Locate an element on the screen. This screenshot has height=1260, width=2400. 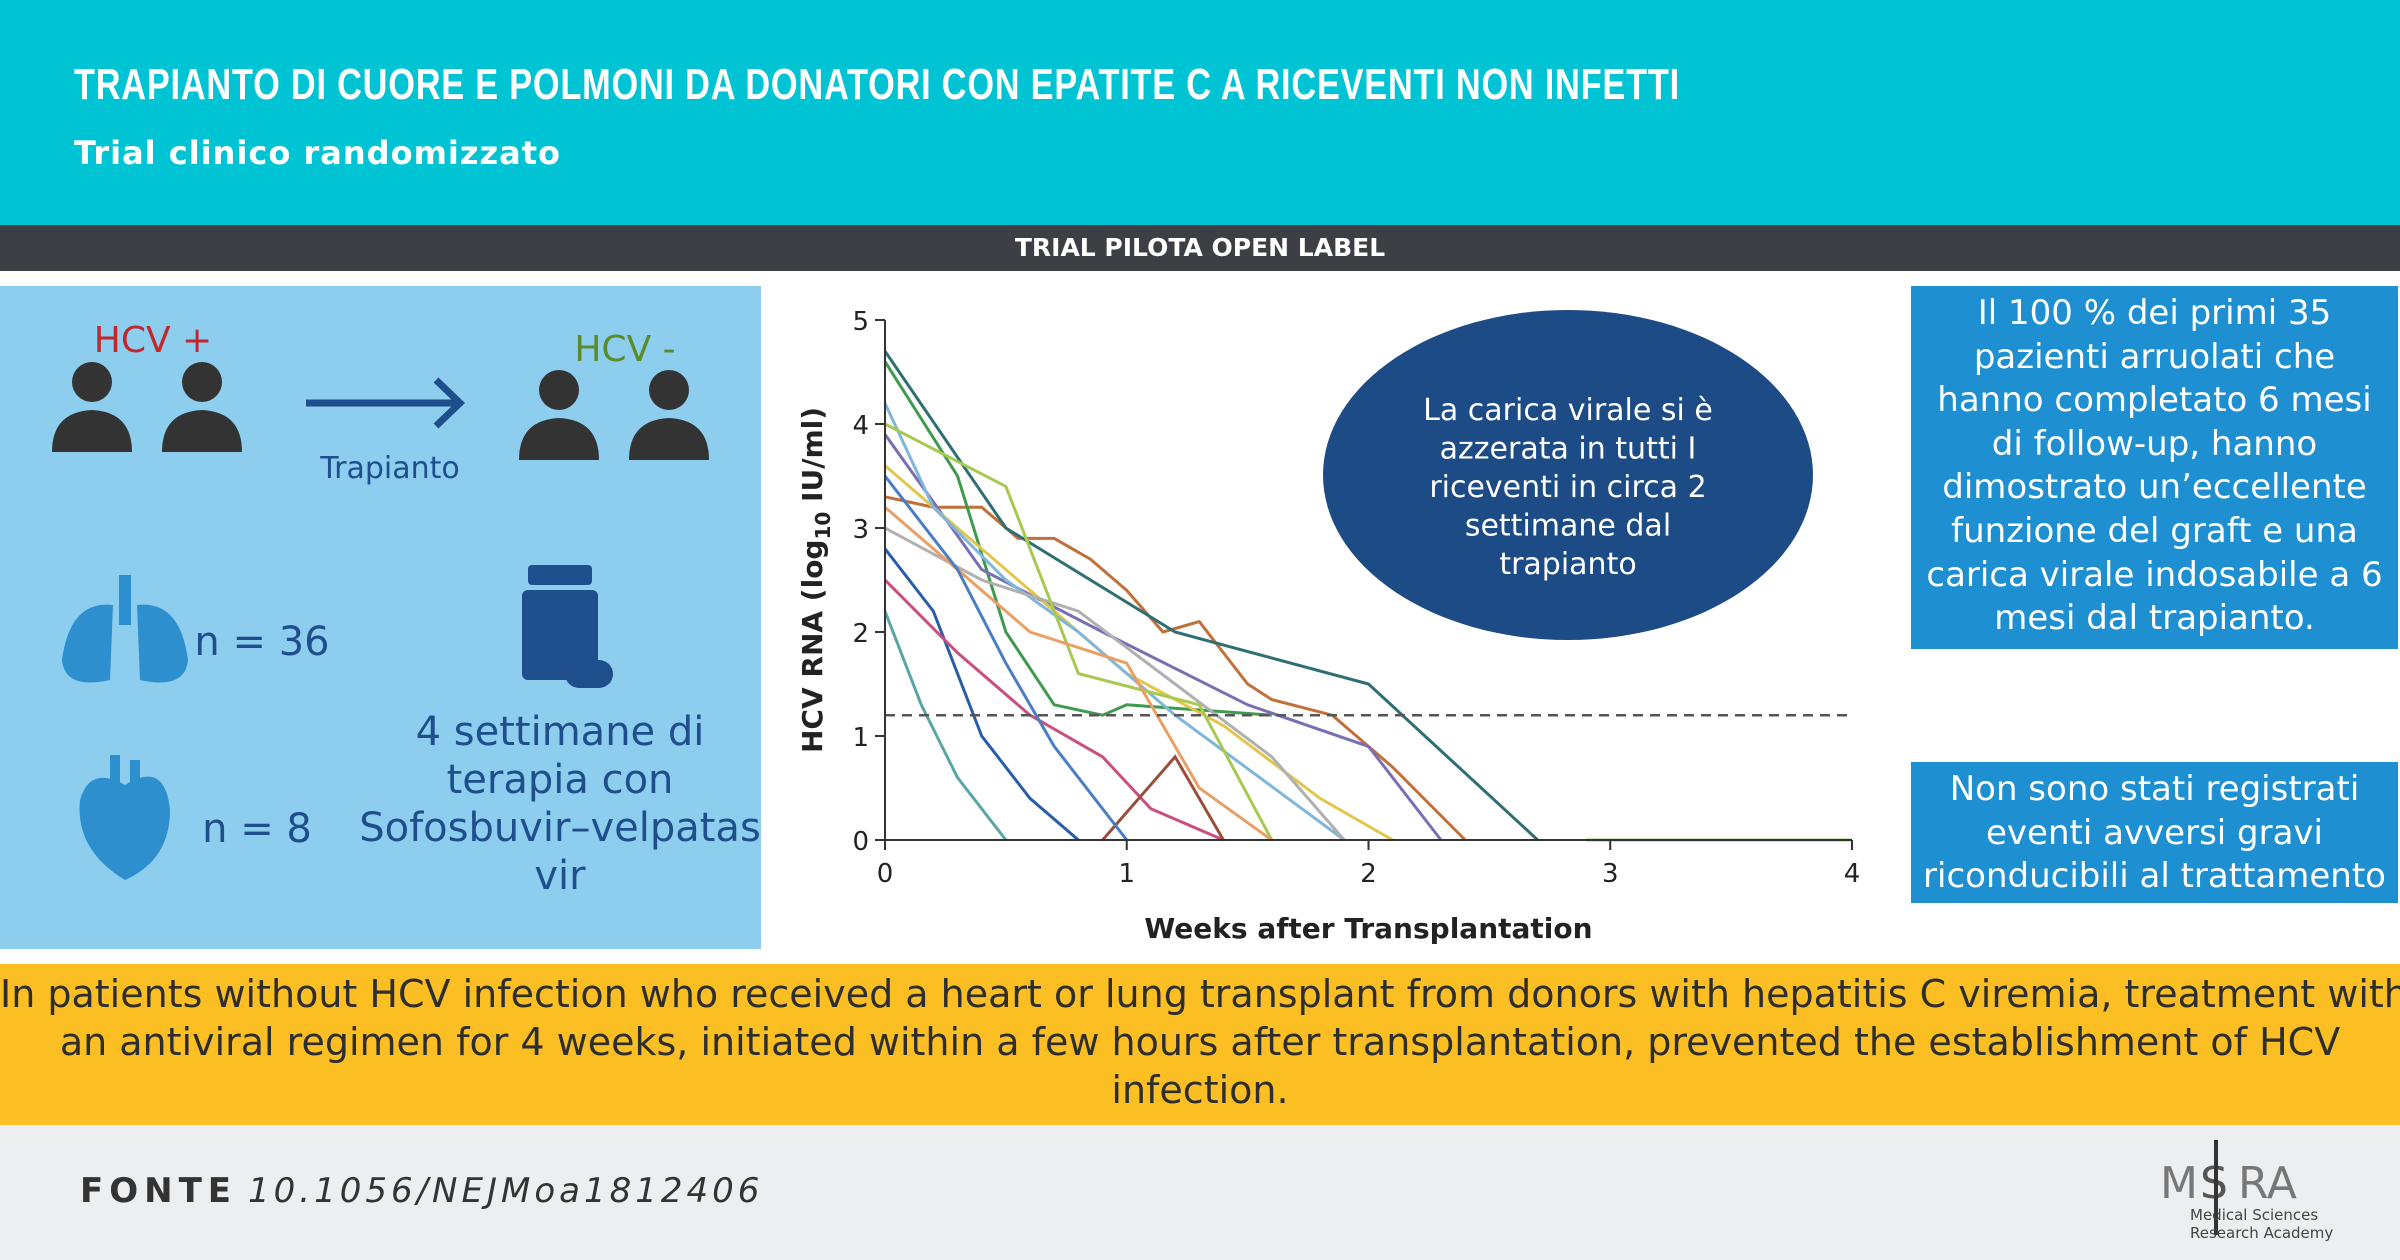
arrow-label: Trapianto is located at coordinates (389, 468).